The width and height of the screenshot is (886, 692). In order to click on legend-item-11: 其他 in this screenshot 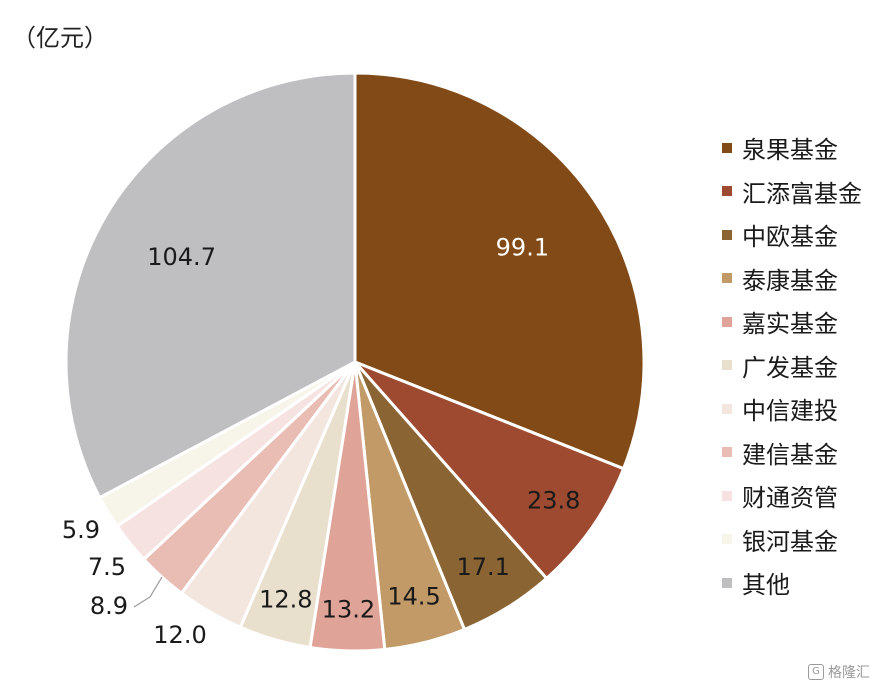, I will do `click(792, 583)`.